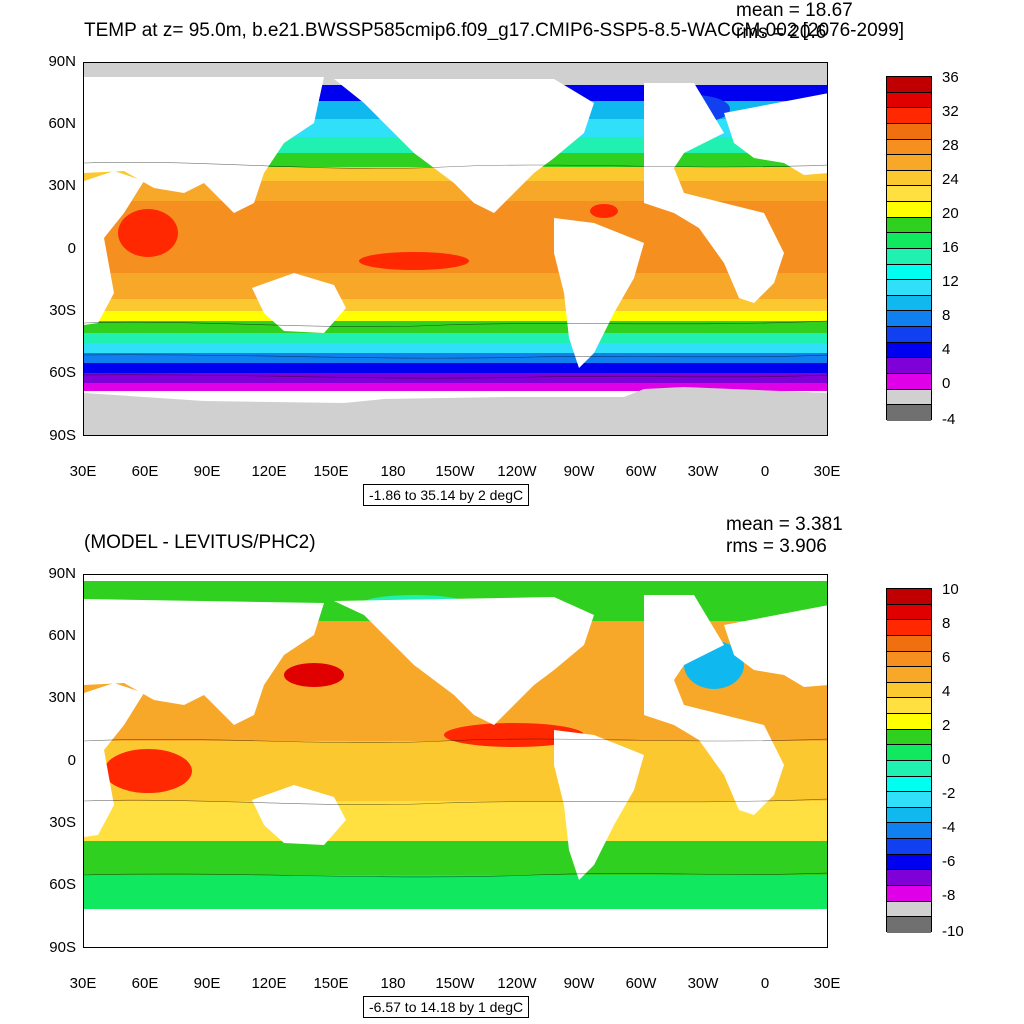  What do you see at coordinates (207, 471) in the screenshot?
I see `lon-label: 90E` at bounding box center [207, 471].